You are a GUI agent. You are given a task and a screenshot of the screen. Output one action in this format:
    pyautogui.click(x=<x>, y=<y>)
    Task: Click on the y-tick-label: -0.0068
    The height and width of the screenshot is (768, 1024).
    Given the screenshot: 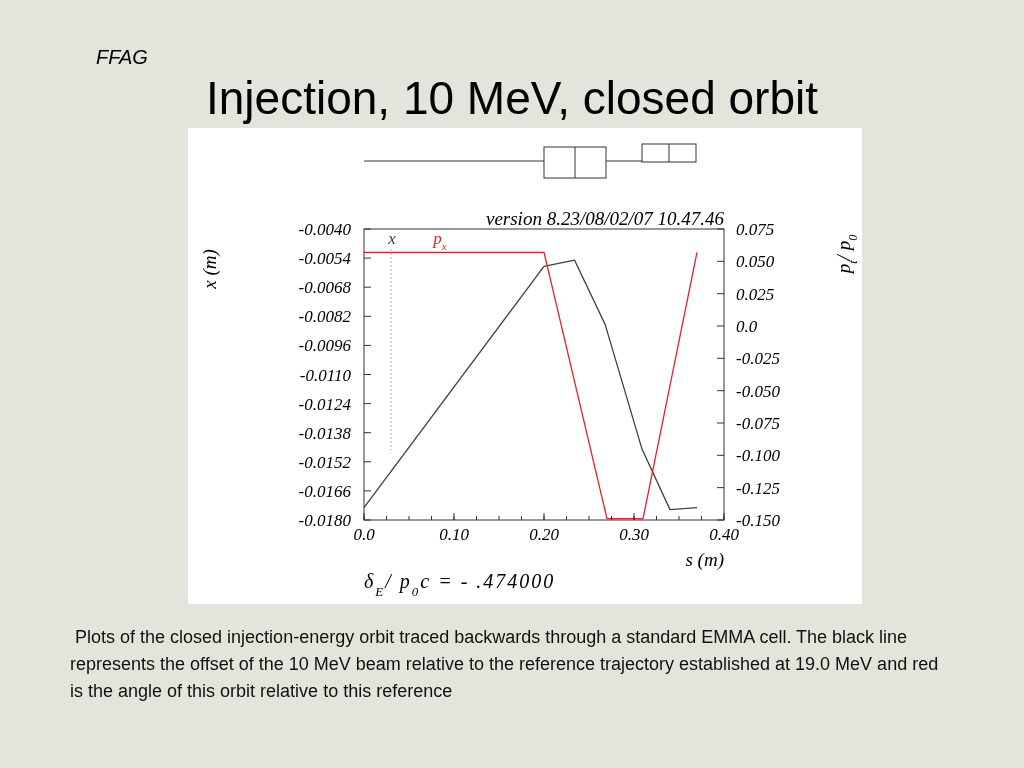 What is the action you would take?
    pyautogui.click(x=325, y=288)
    